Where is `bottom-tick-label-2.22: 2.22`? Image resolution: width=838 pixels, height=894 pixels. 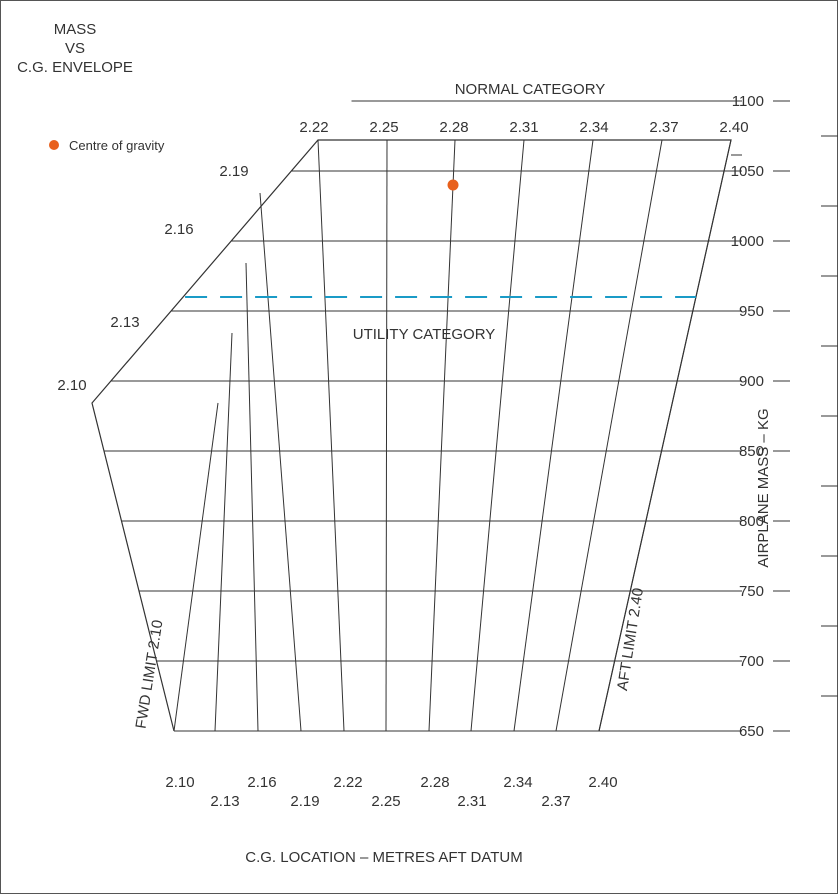
bottom-tick-label-2.22: 2.22 is located at coordinates (347, 782).